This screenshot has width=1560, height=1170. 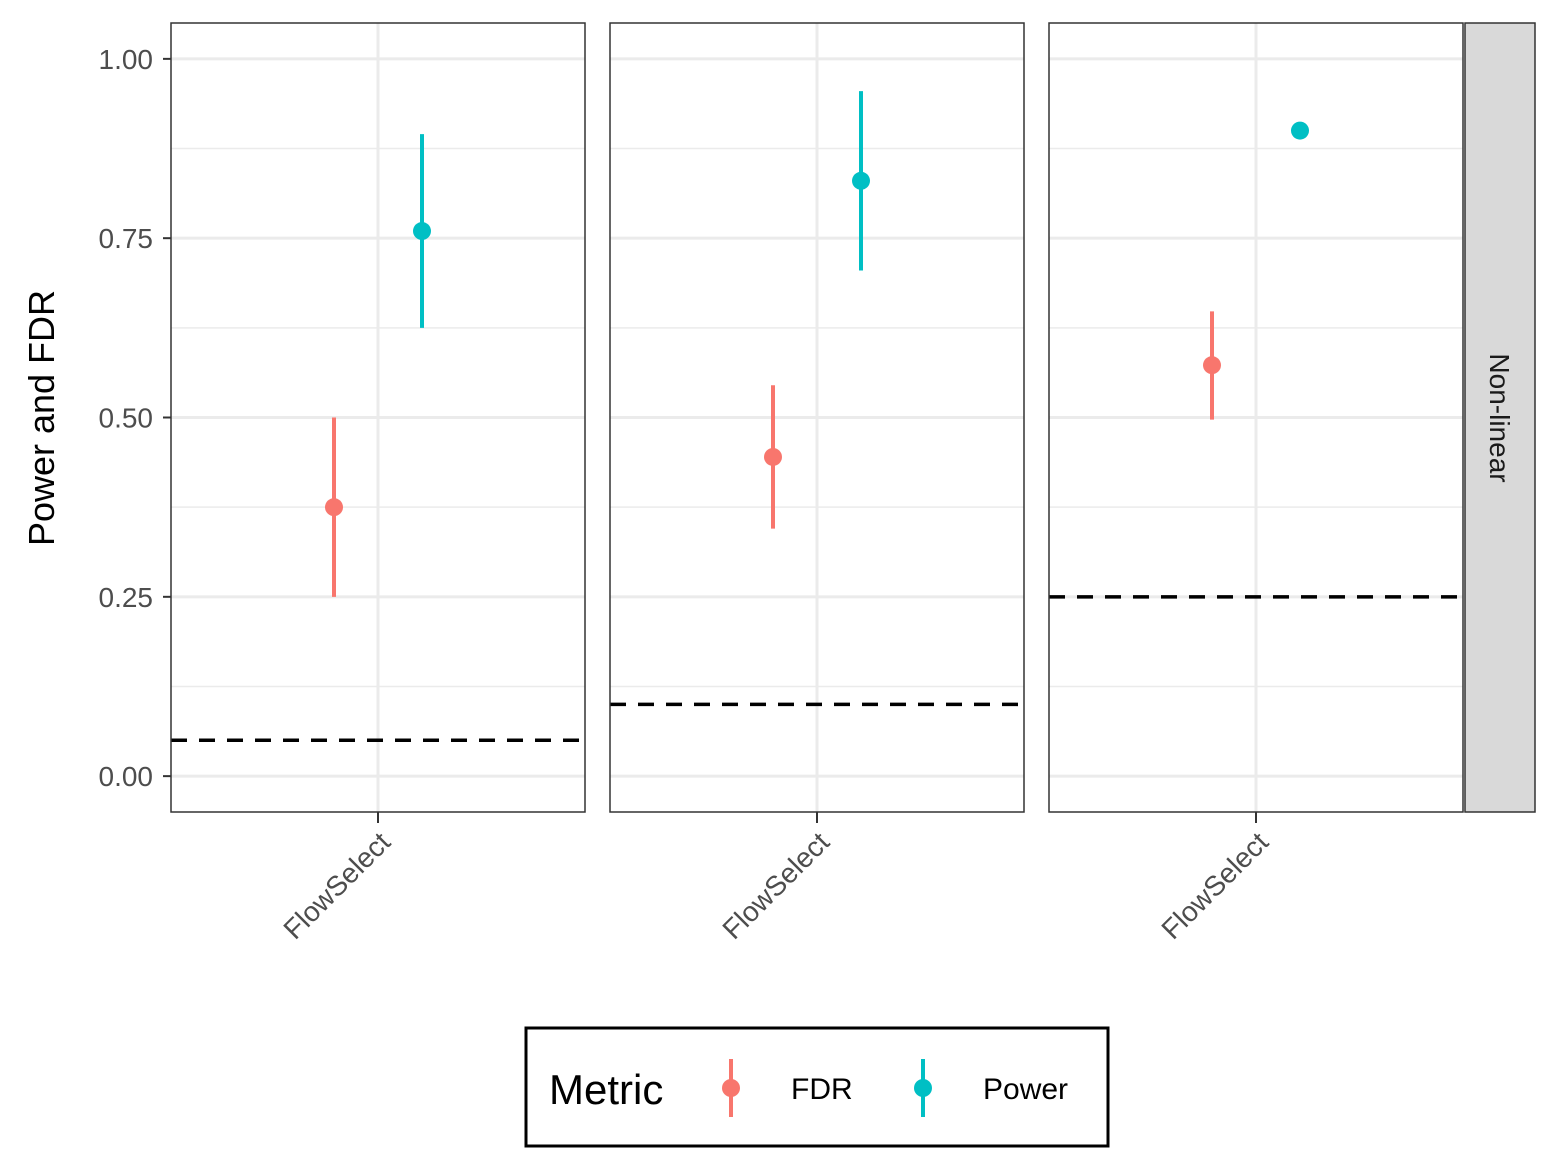 I want to click on y-axis-ticks: 0.00 0.25 0.50 0.75 1.00, so click(x=135, y=418).